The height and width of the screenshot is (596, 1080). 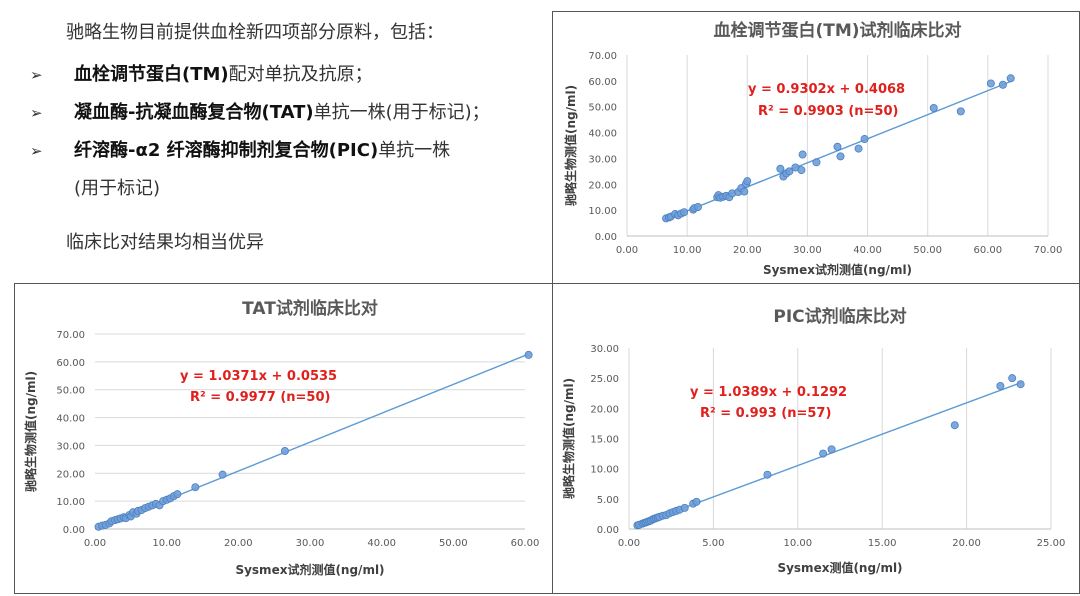 I want to click on r-squared-label: R² = 0.993 (n=57), so click(x=765, y=413).